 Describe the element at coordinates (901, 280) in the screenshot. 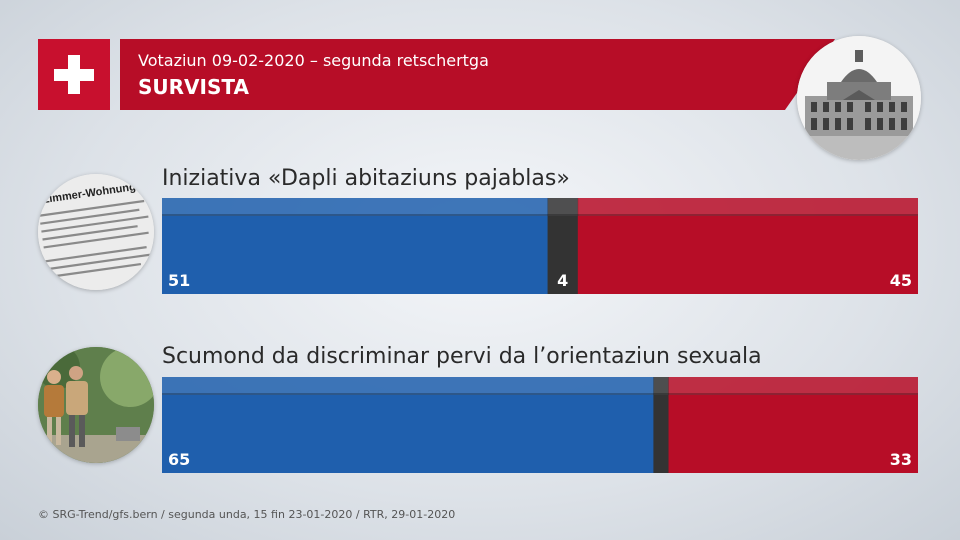

I see `bar-label-no: 45` at that location.